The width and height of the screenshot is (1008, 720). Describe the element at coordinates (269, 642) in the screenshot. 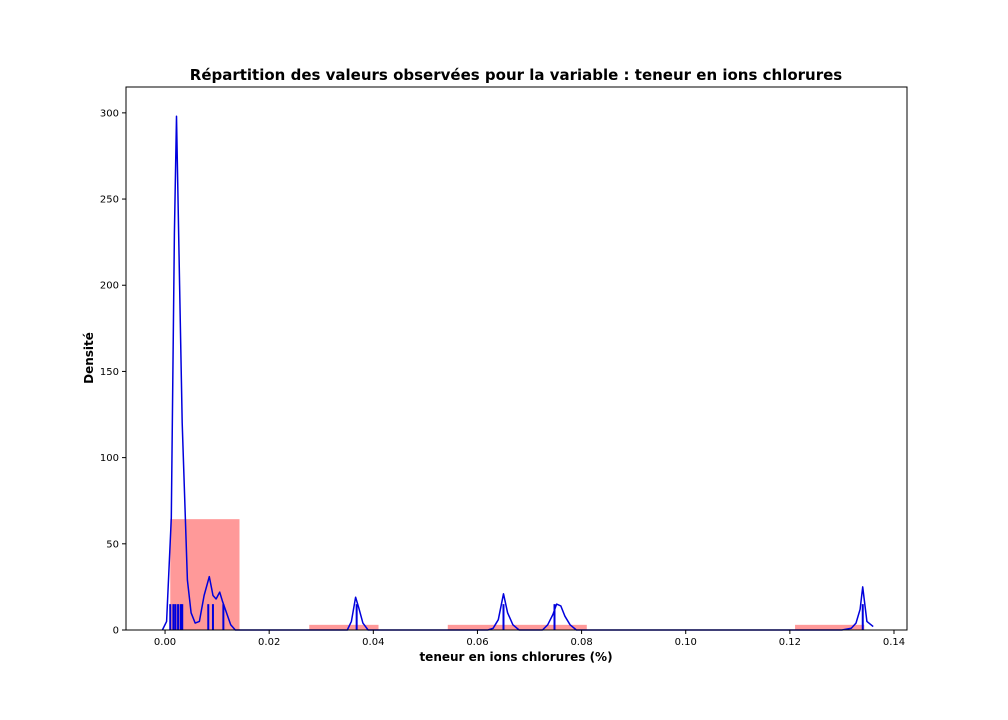

I see `x-tick-label: 0.02` at that location.